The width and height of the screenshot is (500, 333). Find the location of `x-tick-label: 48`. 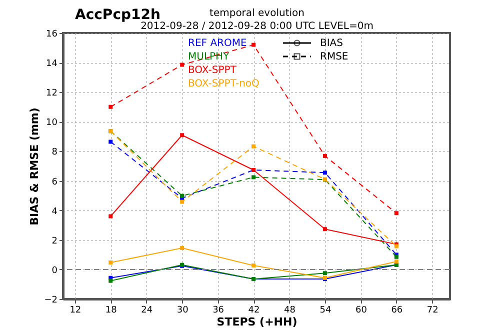

x-tick-label: 48 is located at coordinates (290, 311).